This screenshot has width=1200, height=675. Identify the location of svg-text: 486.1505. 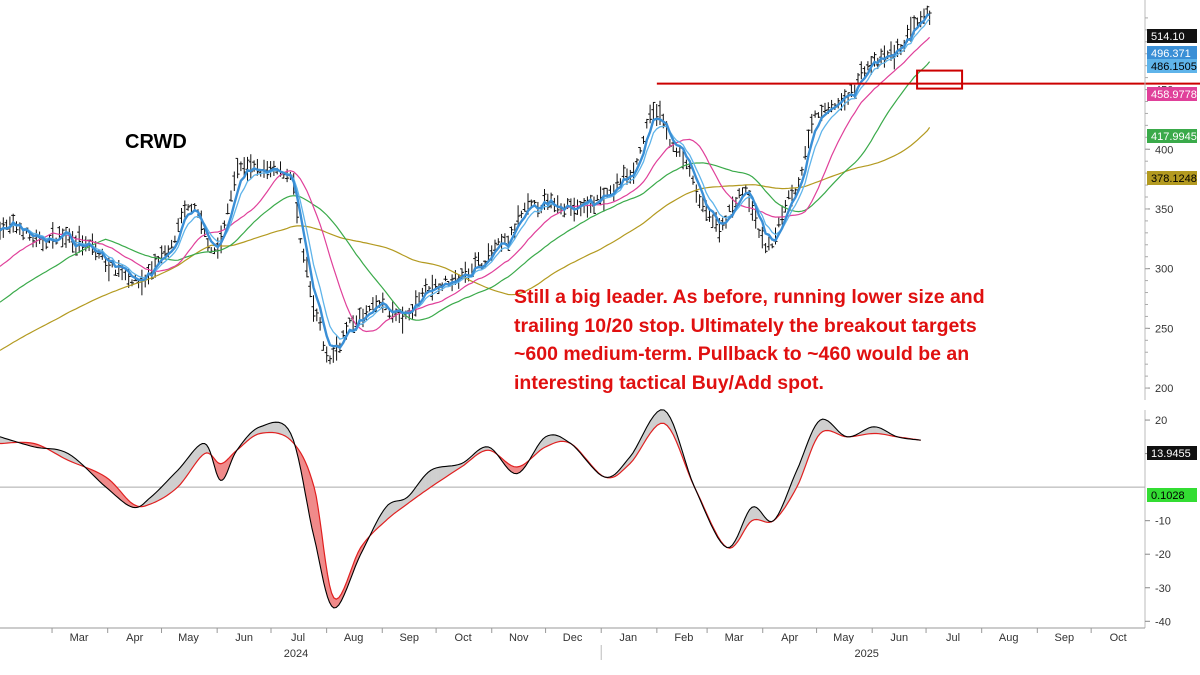
(1174, 67).